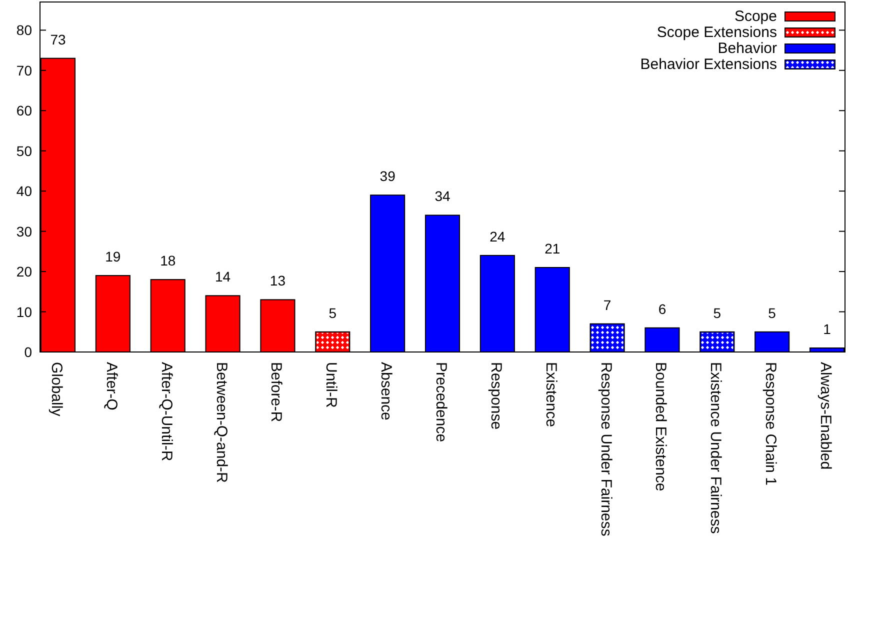 This screenshot has width=869, height=625. I want to click on x-tick-label: Existence Under Fairness, so click(715, 448).